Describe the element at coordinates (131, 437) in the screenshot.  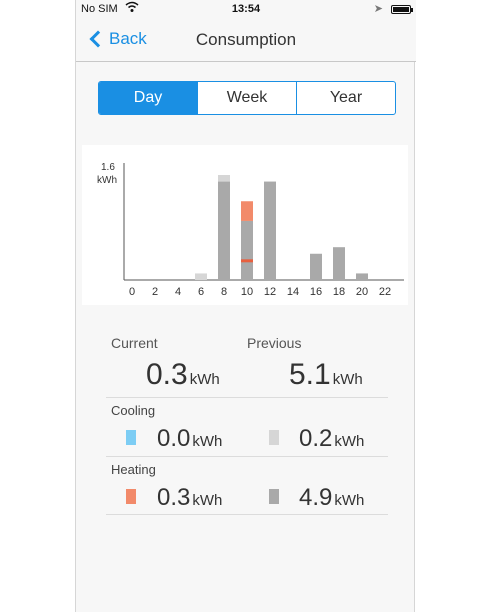
I see `cooling-current-swatch` at that location.